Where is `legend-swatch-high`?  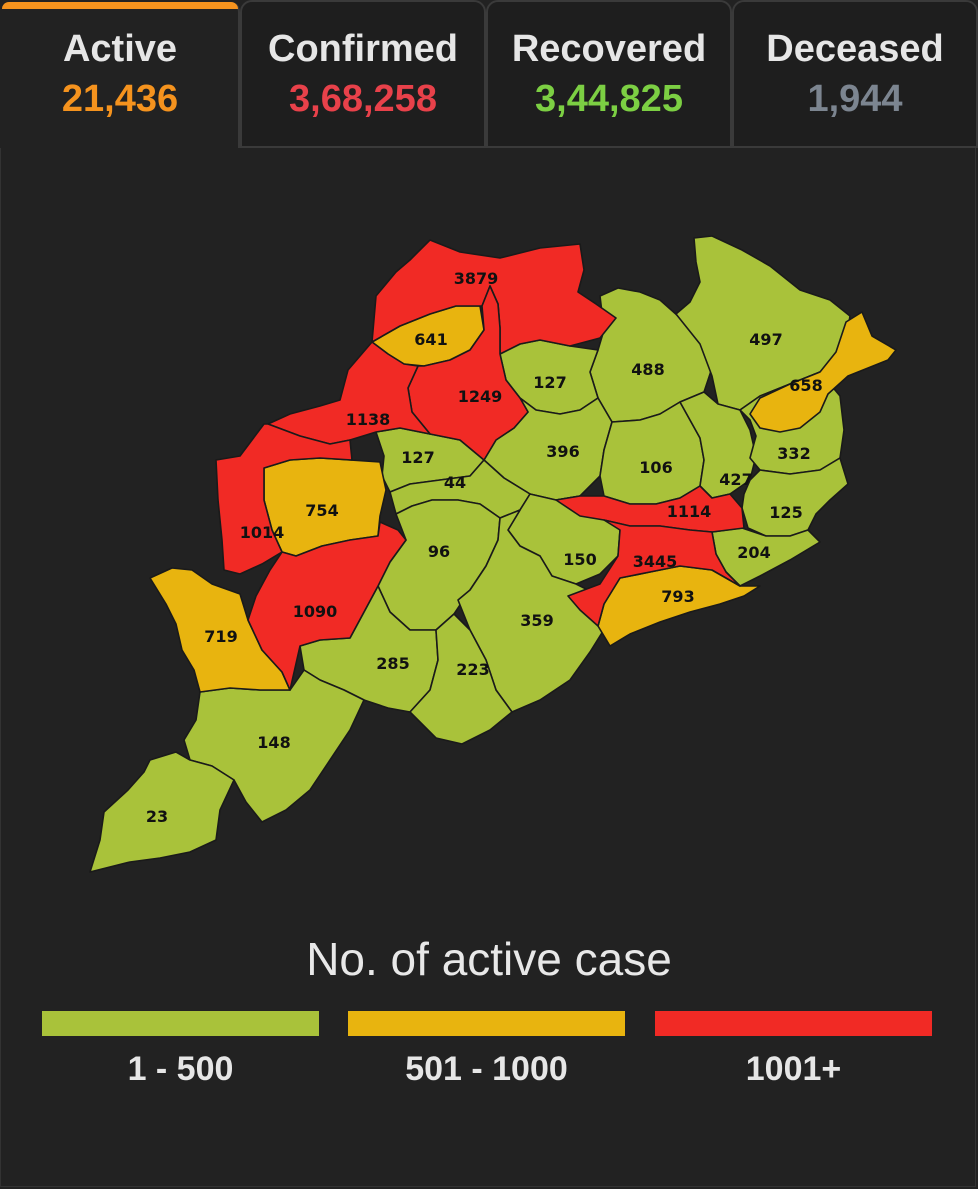 legend-swatch-high is located at coordinates (793, 1023).